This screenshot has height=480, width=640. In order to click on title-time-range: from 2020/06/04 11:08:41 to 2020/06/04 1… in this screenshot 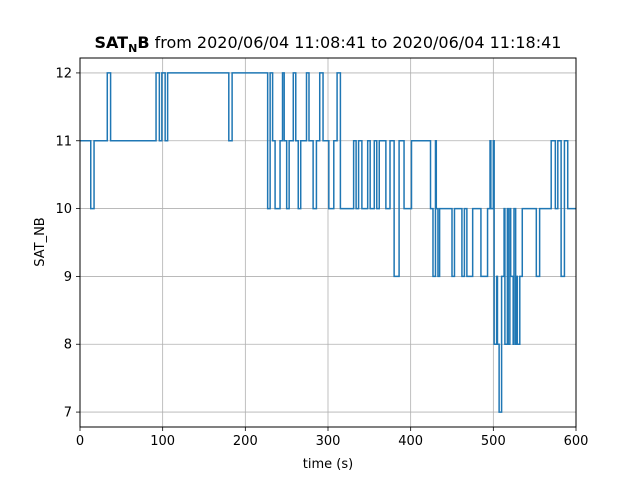, I will do `click(356, 42)`.